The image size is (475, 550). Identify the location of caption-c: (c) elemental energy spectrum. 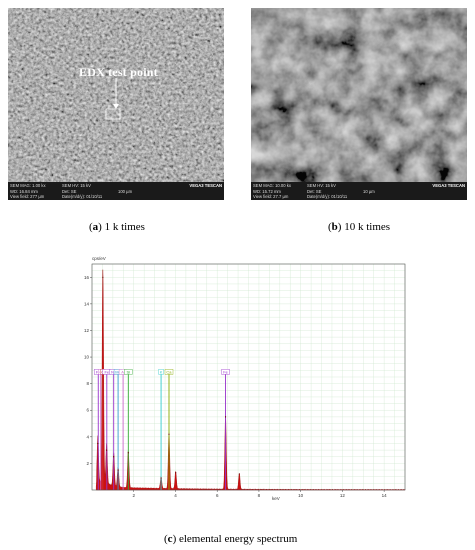
(231, 539).